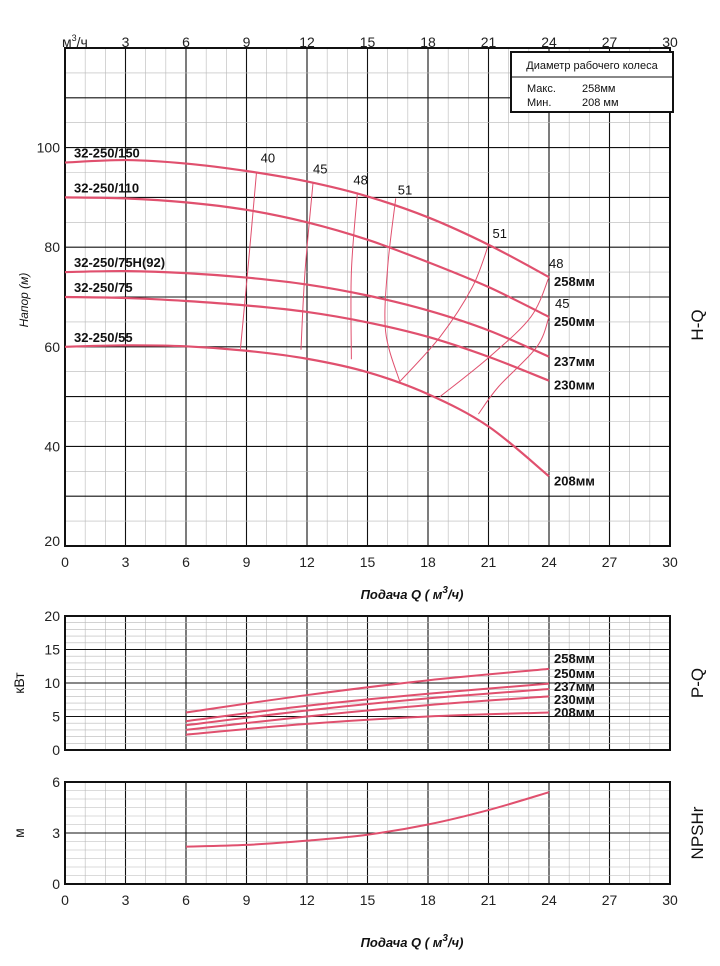 The image size is (720, 966). I want to click on diameter-label: 237мм, so click(574, 361).